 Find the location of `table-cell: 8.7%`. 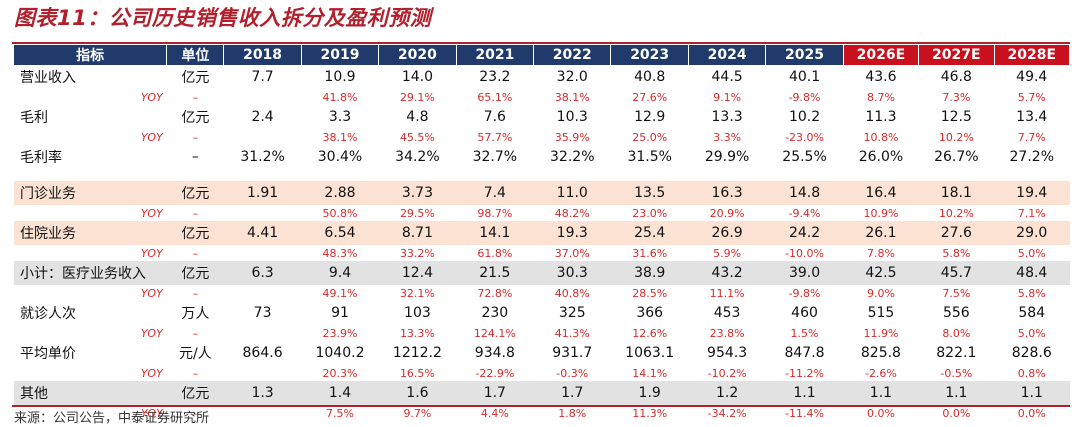

table-cell: 8.7% is located at coordinates (880, 97).